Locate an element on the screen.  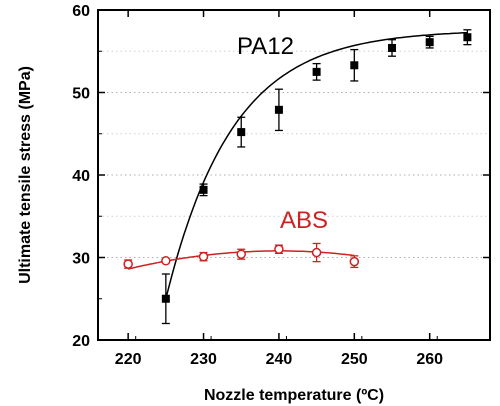
x-tick-label-220: 220 is located at coordinates (128, 359).